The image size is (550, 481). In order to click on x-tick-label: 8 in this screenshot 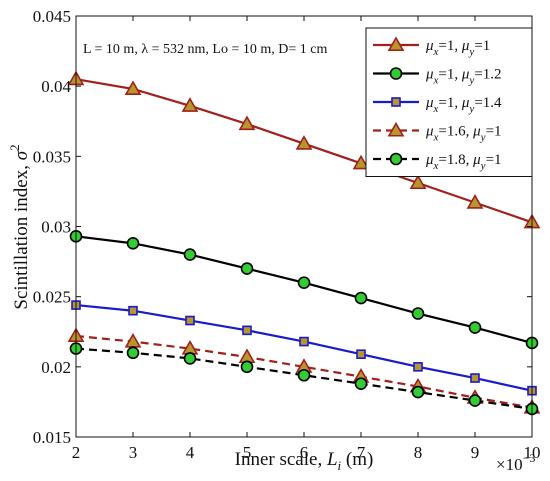, I will do `click(418, 452)`.